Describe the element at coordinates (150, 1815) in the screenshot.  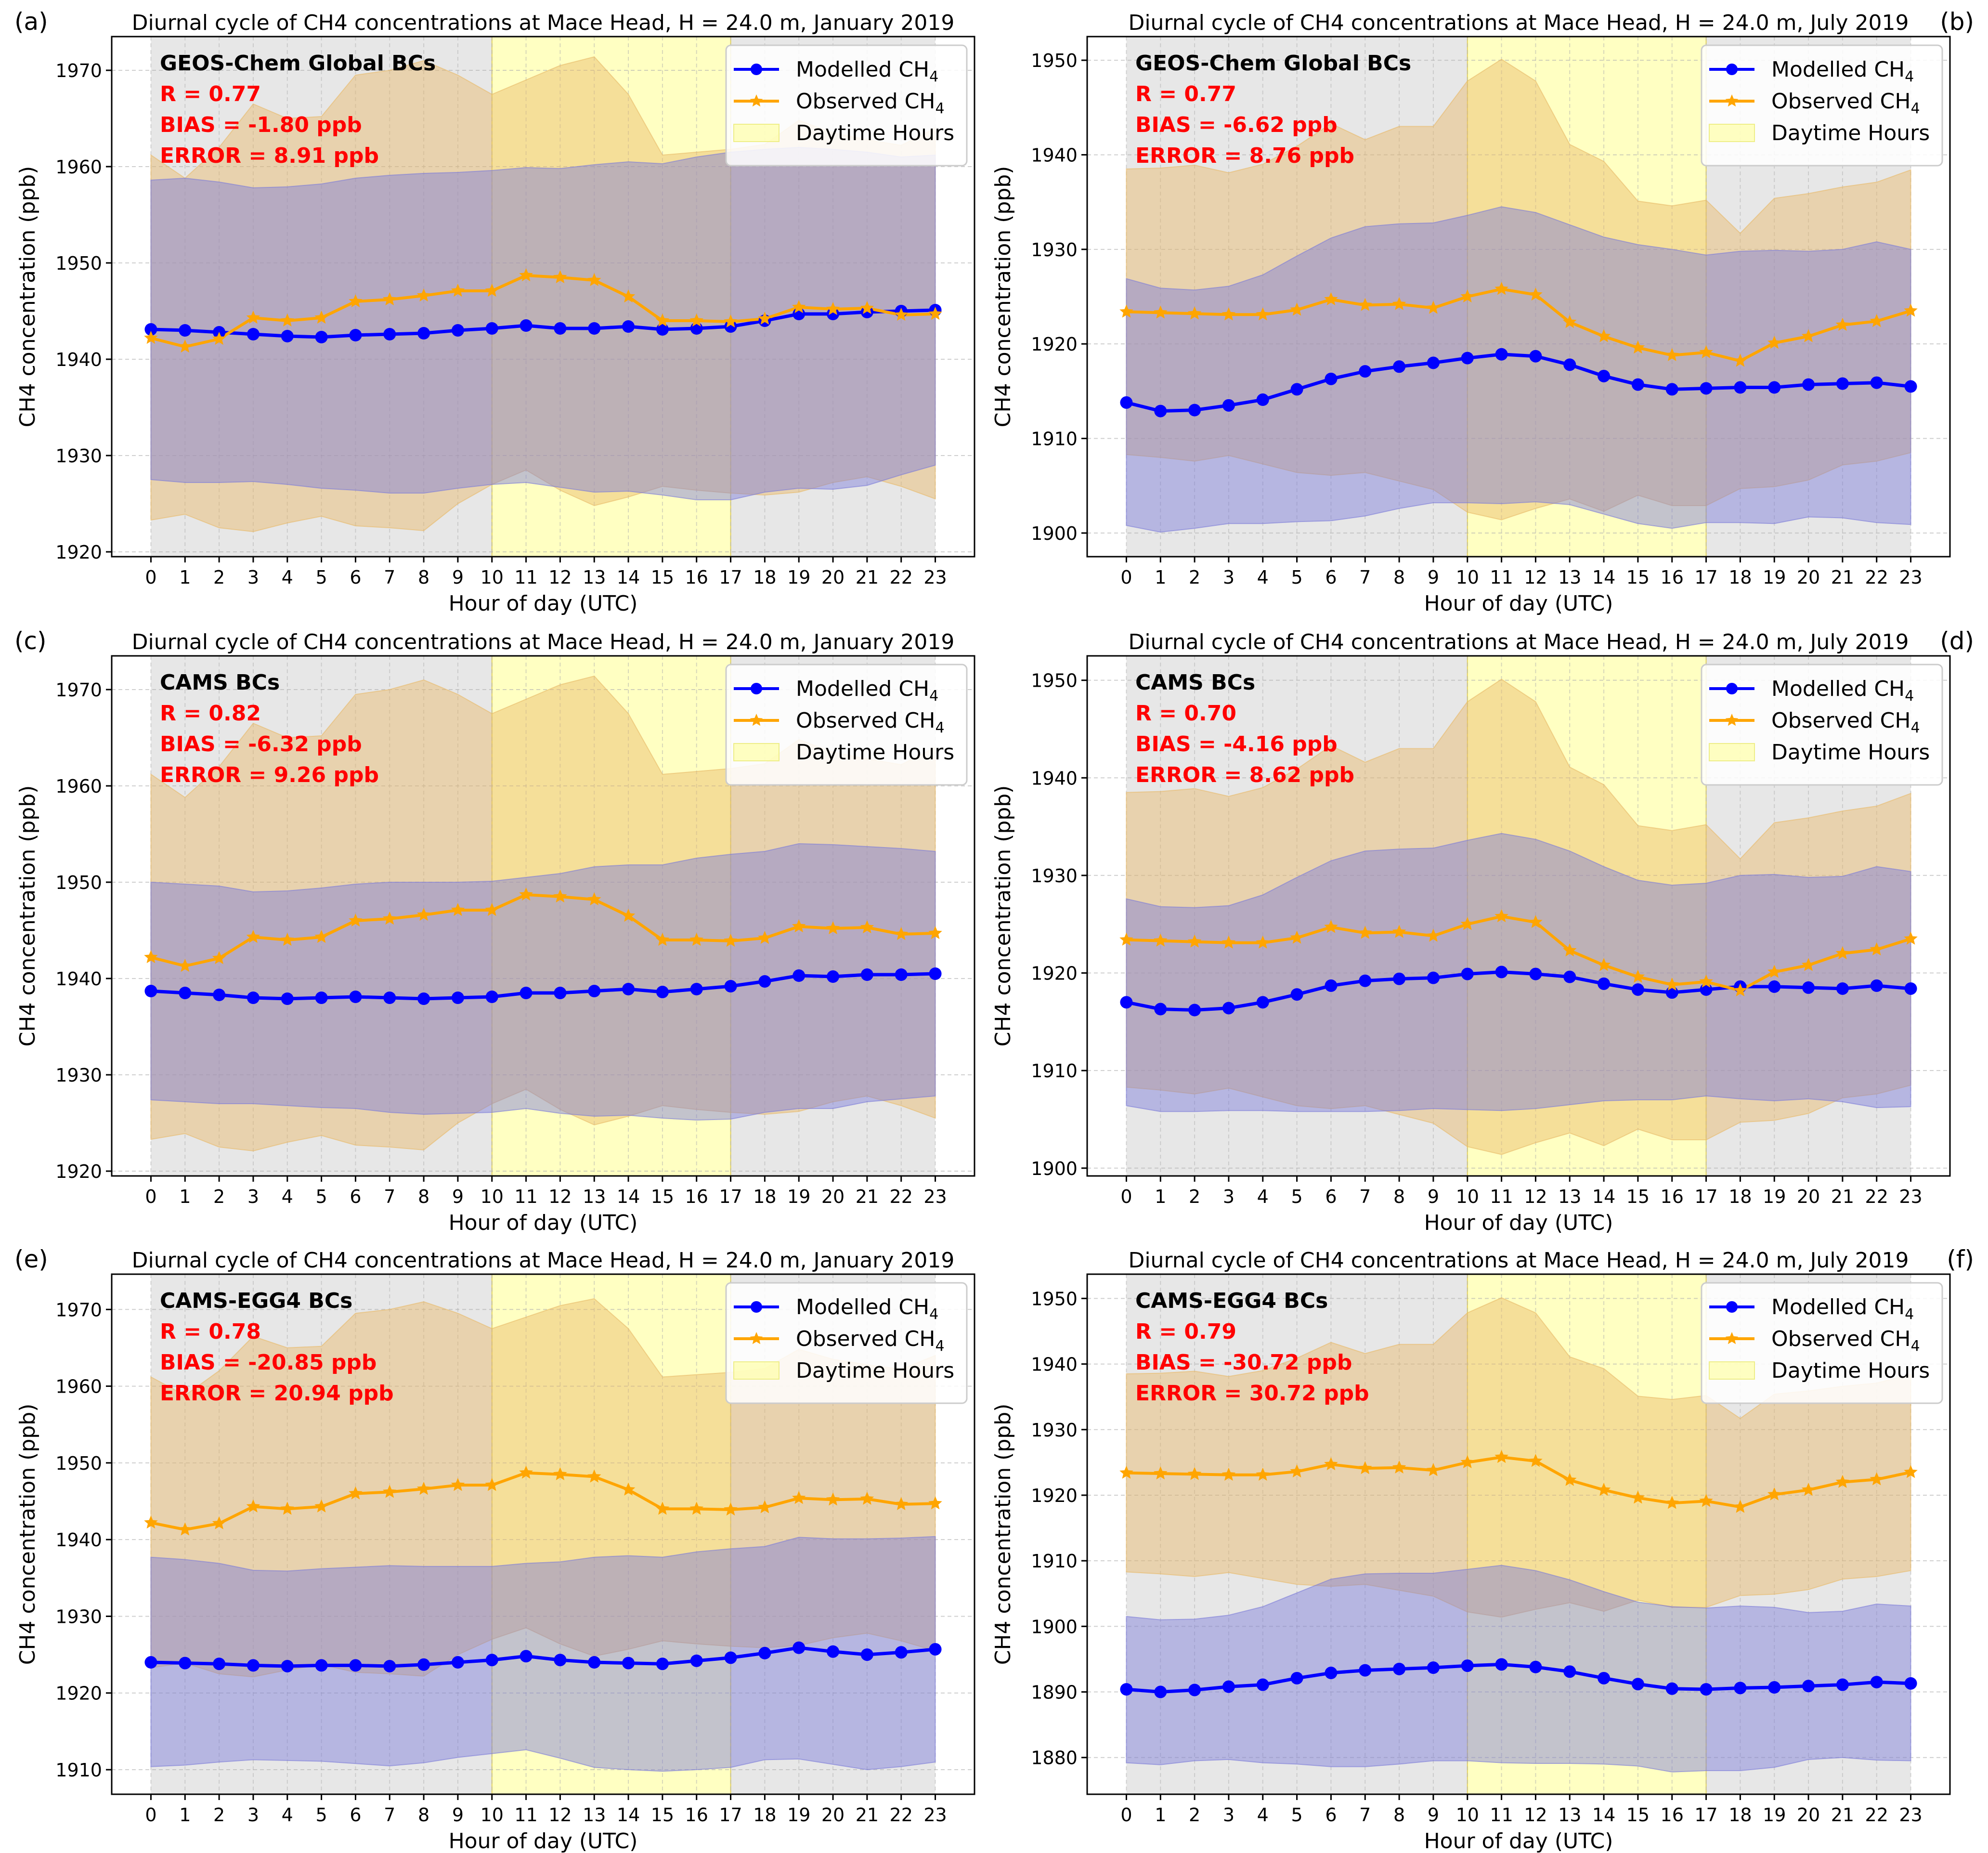
I see `x-tick-label: 0` at that location.